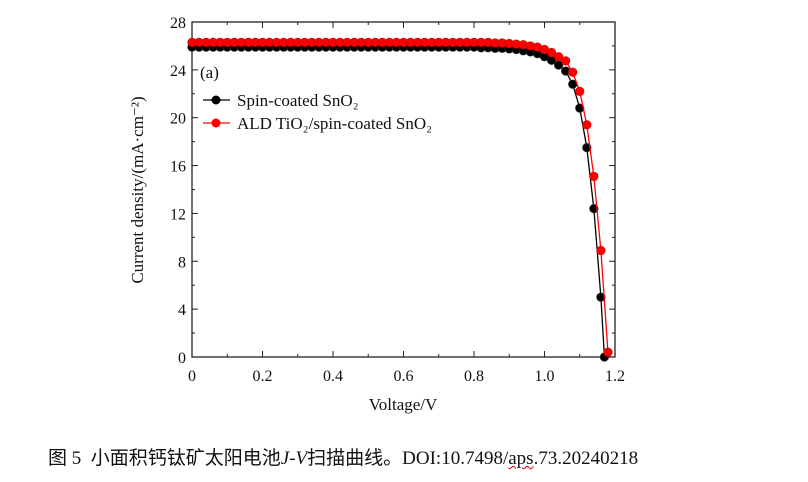 The image size is (808, 482). I want to click on caption-doi-aps: aps, so click(521, 458).